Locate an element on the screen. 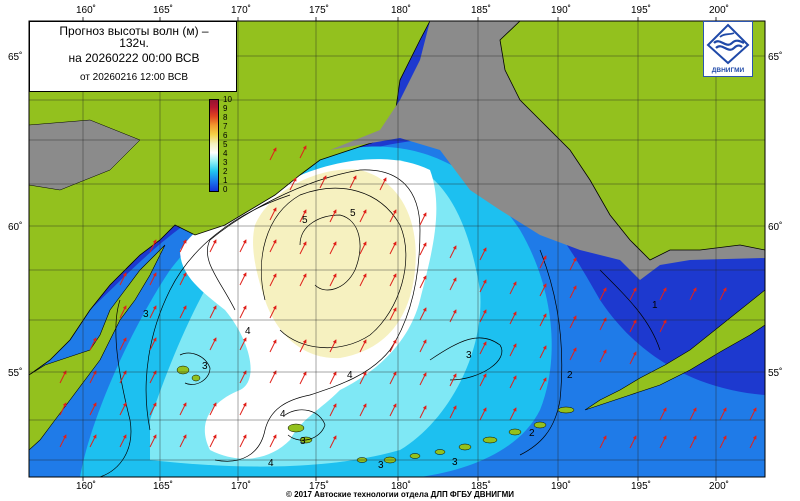  dvnigmi-wave-logo-icon is located at coordinates (728, 44).